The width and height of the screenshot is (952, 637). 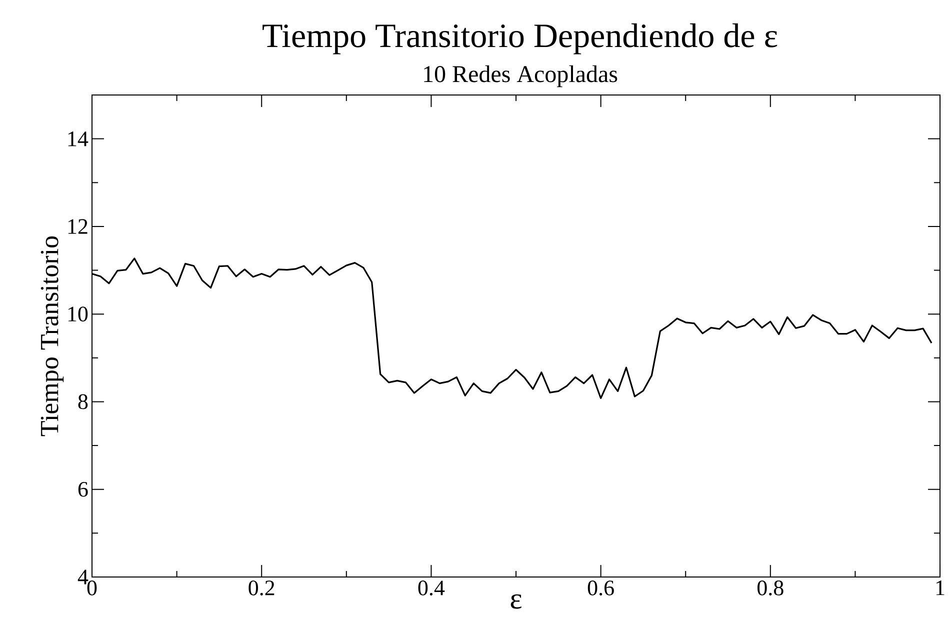 What do you see at coordinates (78, 314) in the screenshot?
I see `y-tick-label: 10` at bounding box center [78, 314].